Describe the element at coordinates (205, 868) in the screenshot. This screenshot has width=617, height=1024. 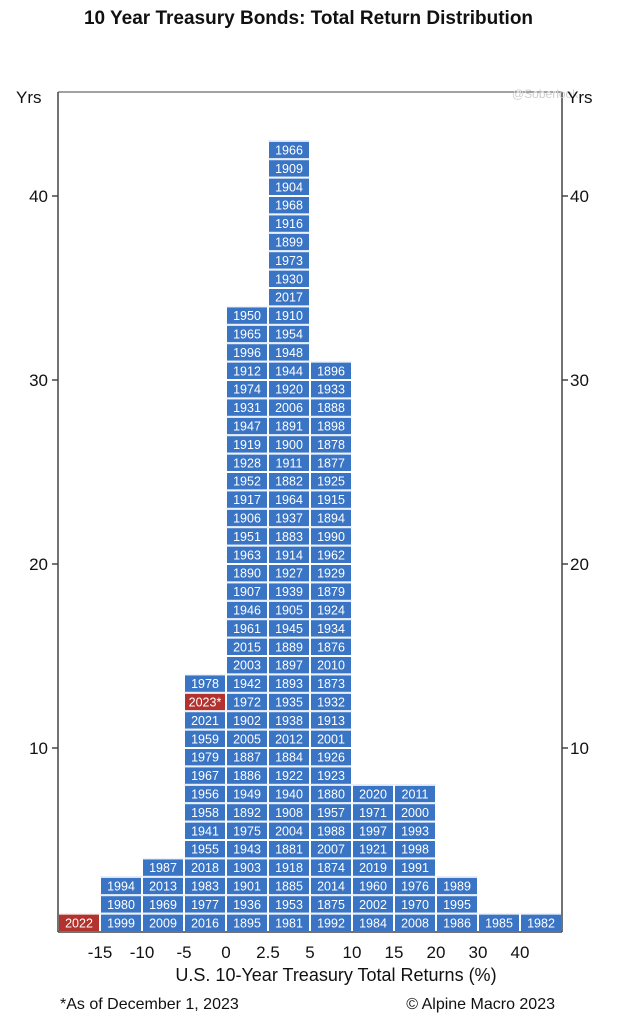
I see `year-label: 2018` at that location.